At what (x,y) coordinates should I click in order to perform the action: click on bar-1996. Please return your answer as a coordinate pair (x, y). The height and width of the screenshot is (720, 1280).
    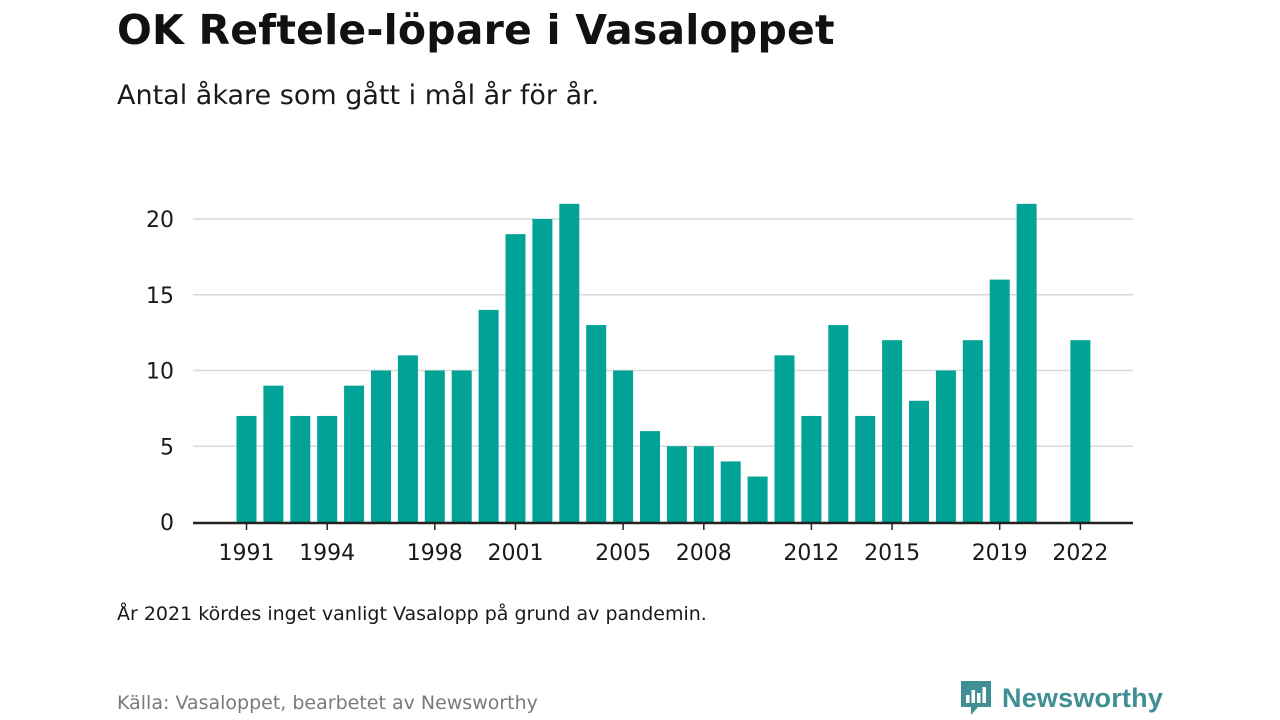
    Looking at the image, I should click on (381, 446).